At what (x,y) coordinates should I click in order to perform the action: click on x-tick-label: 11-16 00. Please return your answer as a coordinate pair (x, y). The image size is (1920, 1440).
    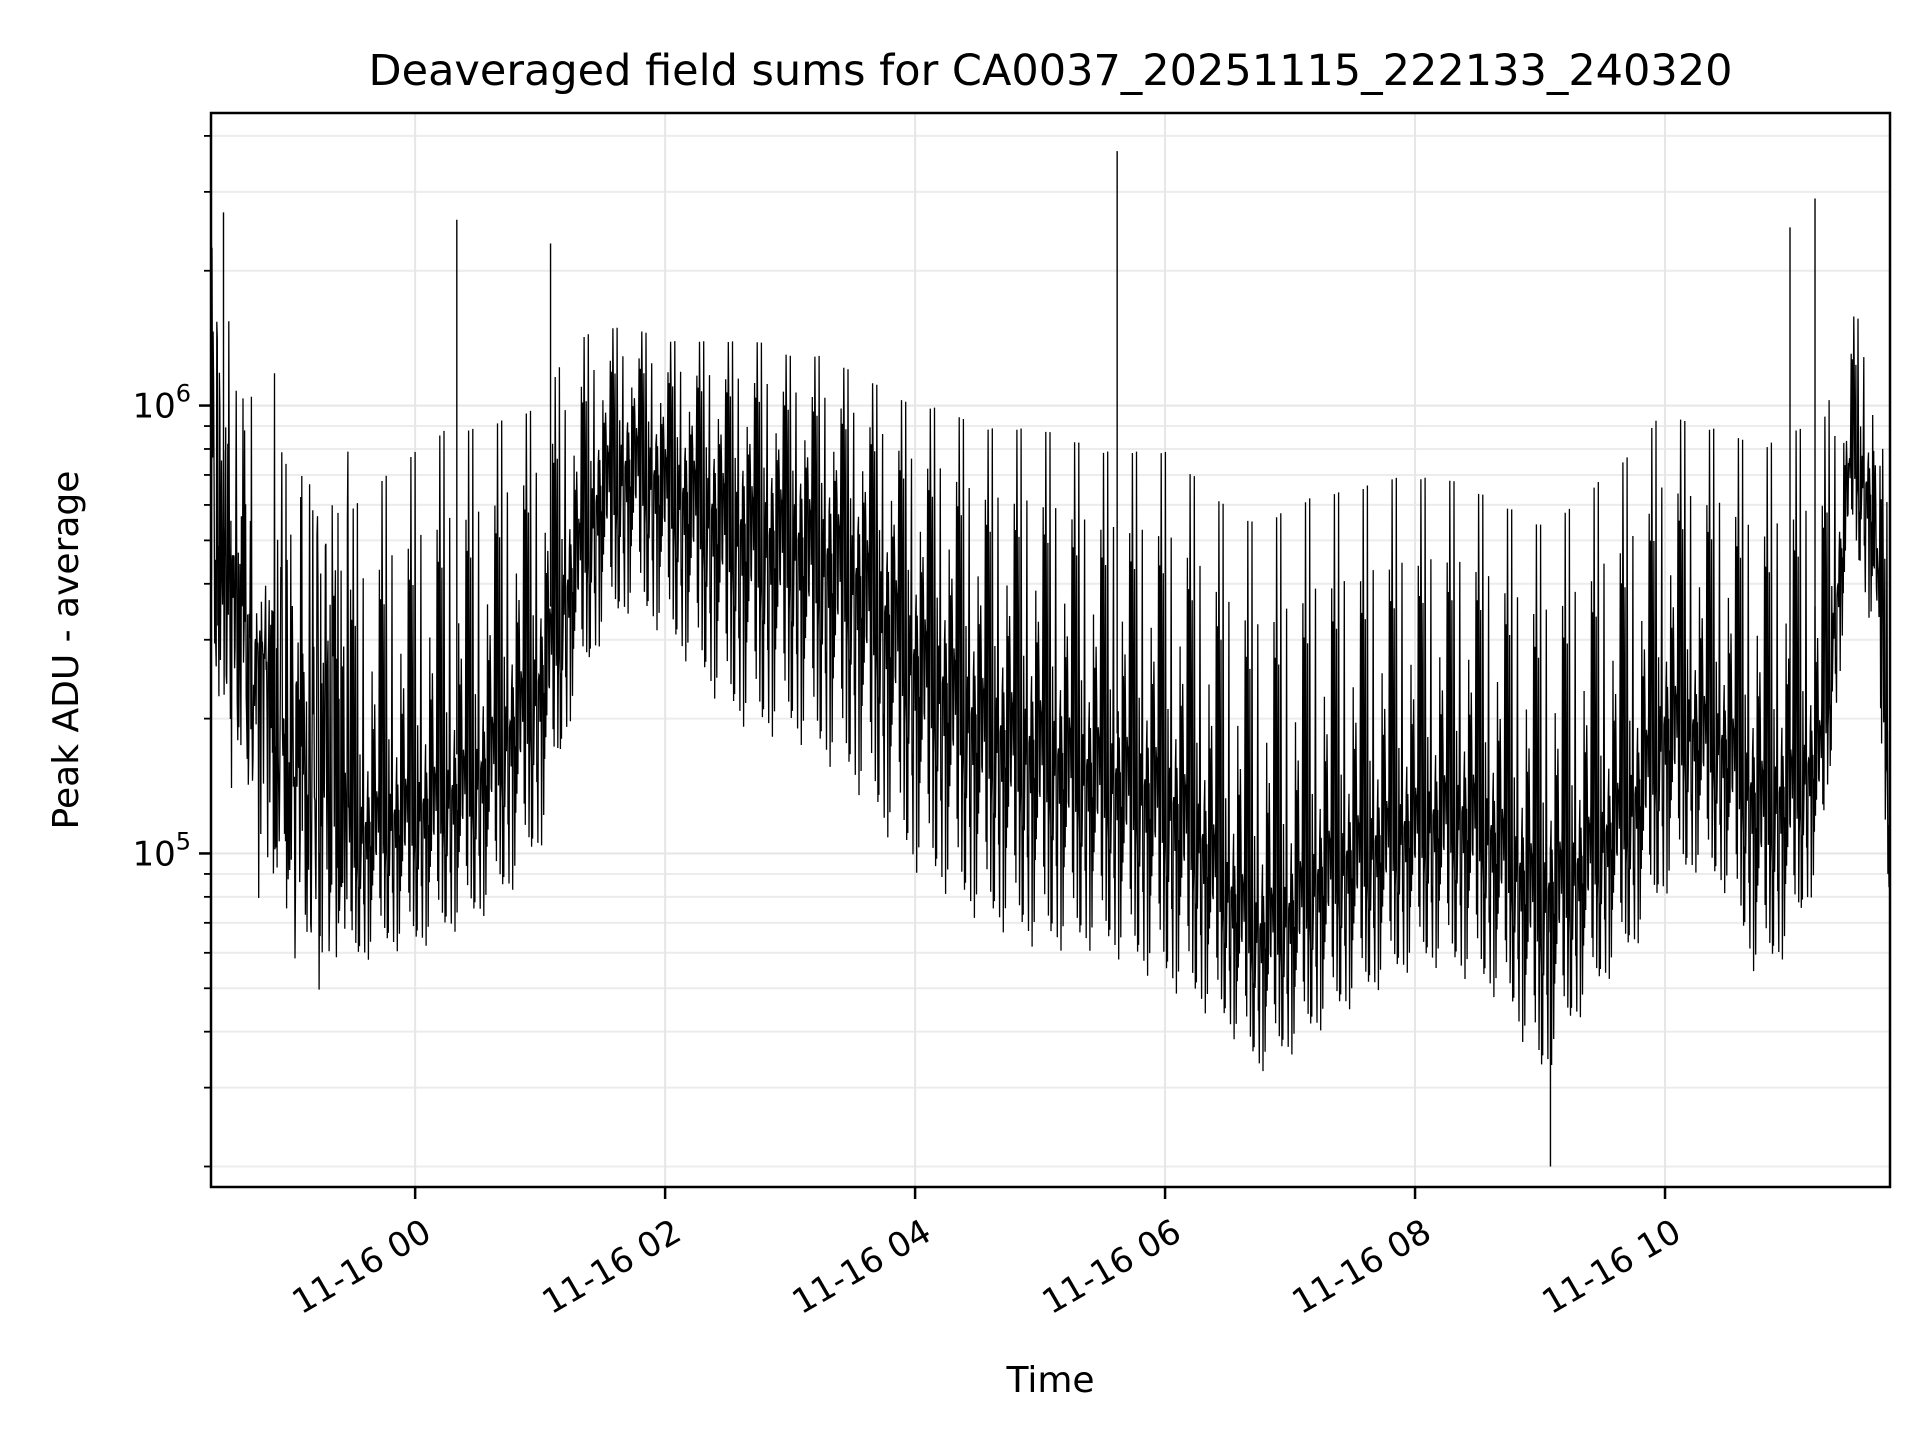
    Looking at the image, I should click on (362, 1267).